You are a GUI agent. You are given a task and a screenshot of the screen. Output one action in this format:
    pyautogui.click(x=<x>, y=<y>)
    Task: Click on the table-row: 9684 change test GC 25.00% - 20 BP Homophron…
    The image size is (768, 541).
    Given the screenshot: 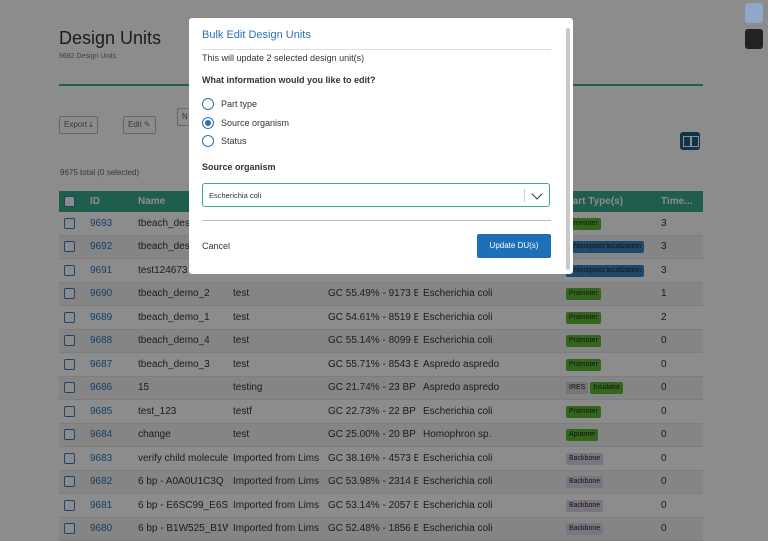 What is the action you would take?
    pyautogui.click(x=381, y=435)
    